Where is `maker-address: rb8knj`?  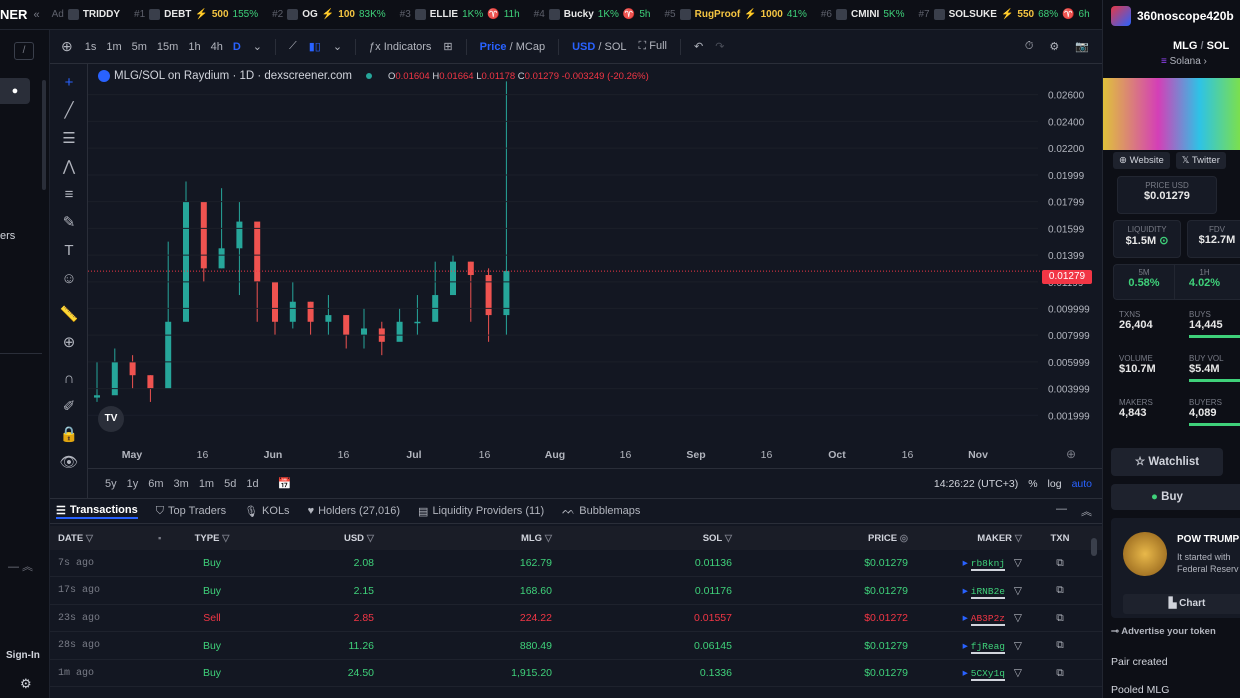 maker-address: rb8knj is located at coordinates (987, 564).